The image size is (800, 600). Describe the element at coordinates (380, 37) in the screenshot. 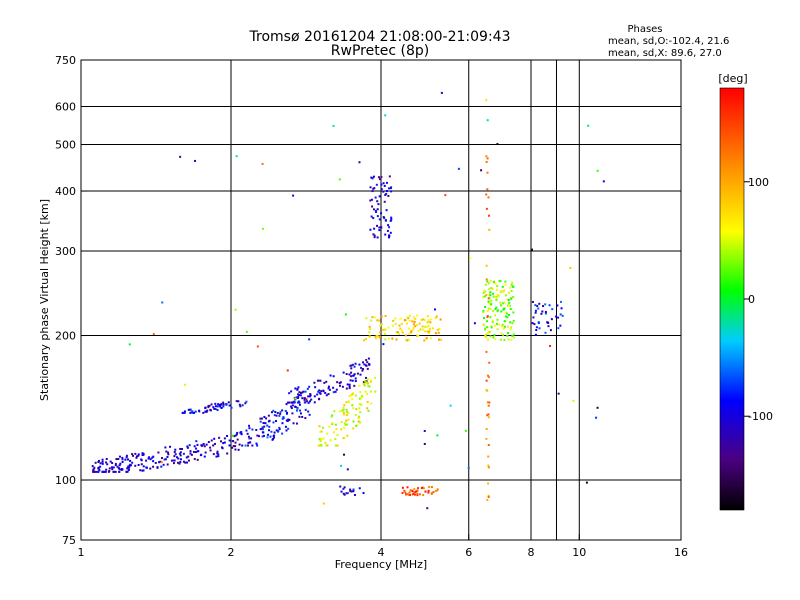

I see `chart-title: Tromsø 20161204 21:08:00-21:09:43` at that location.